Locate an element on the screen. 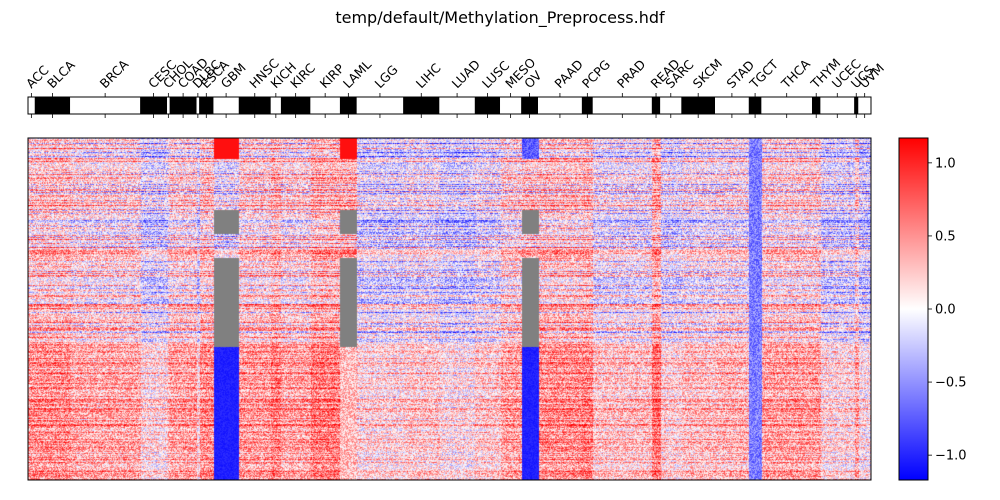 The height and width of the screenshot is (500, 1000). category-bar-segment-uvm is located at coordinates (864, 105).